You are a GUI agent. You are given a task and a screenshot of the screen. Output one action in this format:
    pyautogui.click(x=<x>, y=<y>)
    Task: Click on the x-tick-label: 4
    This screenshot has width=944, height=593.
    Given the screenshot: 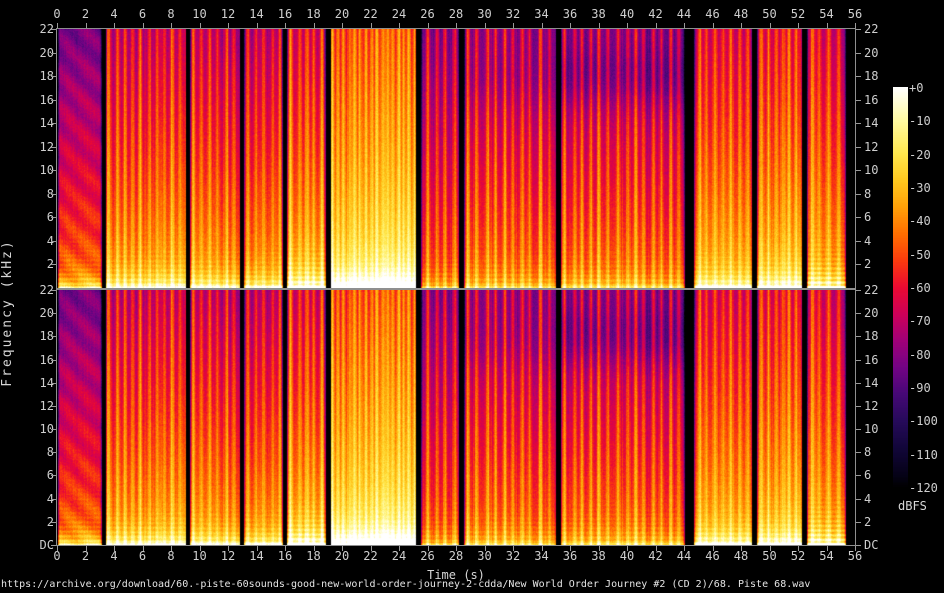 What is the action you would take?
    pyautogui.click(x=114, y=556)
    